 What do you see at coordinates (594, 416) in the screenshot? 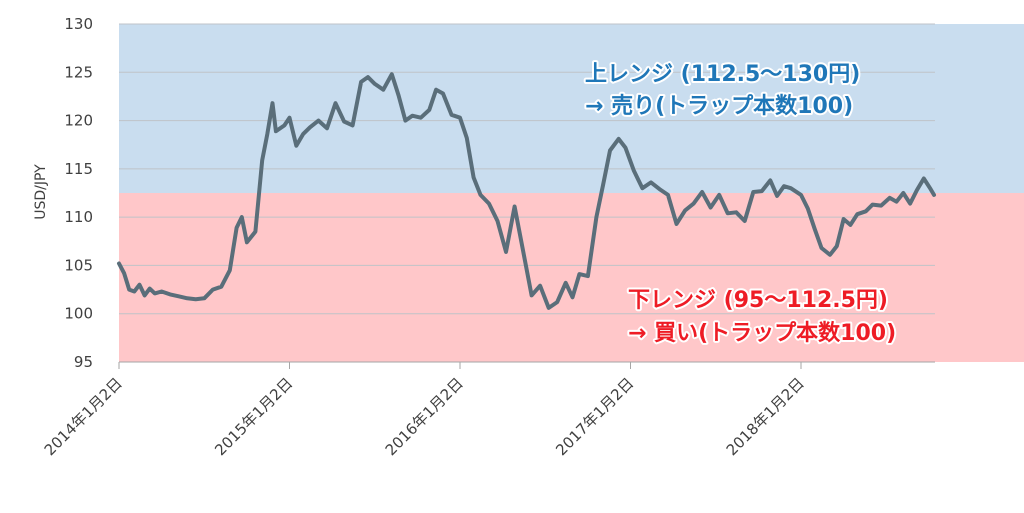
I see `x-tick-label: 2017年1月2日` at bounding box center [594, 416].